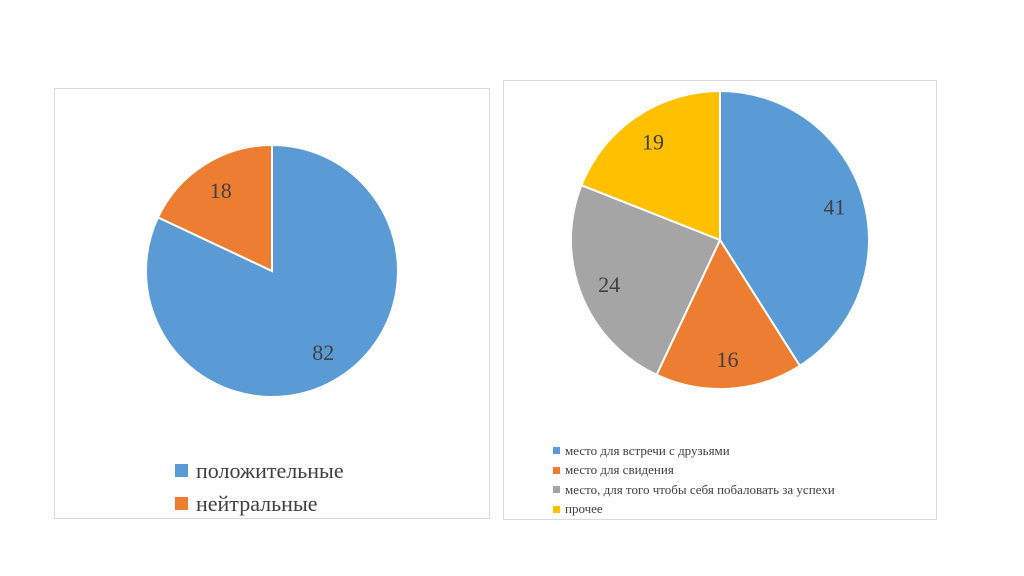 The width and height of the screenshot is (1024, 576). Describe the element at coordinates (181, 470) in the screenshot. I see `legend-swatch-positive` at that location.